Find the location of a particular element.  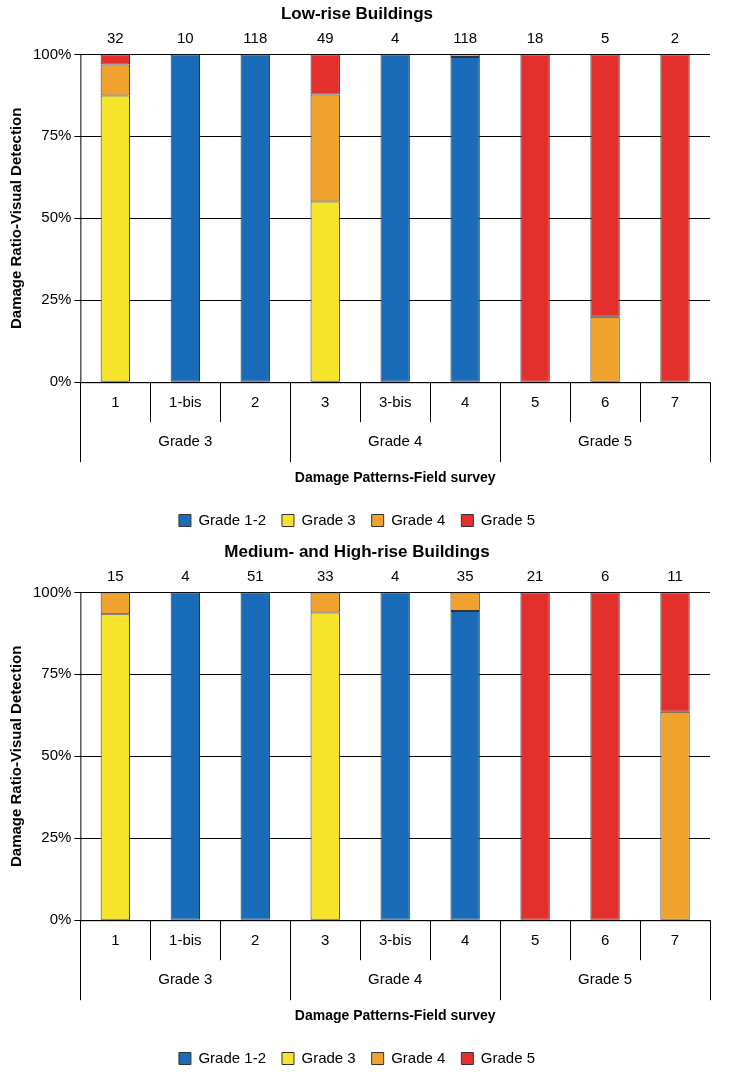

chart-title: Medium- and High-rise Buildings is located at coordinates (357, 551).